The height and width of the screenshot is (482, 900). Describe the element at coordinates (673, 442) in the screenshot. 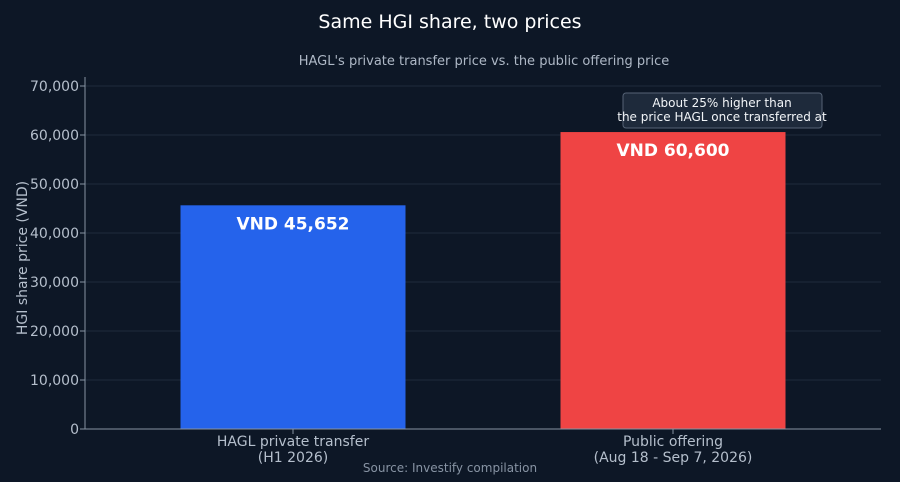

I see `x-category-label: Public offering` at that location.